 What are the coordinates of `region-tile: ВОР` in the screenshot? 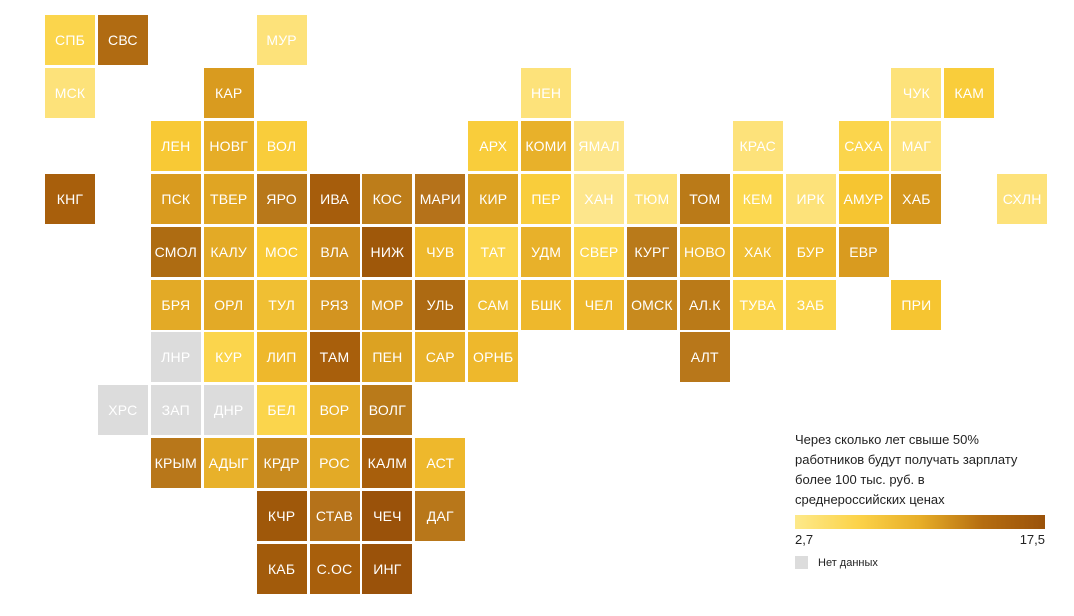 It's located at (334, 410).